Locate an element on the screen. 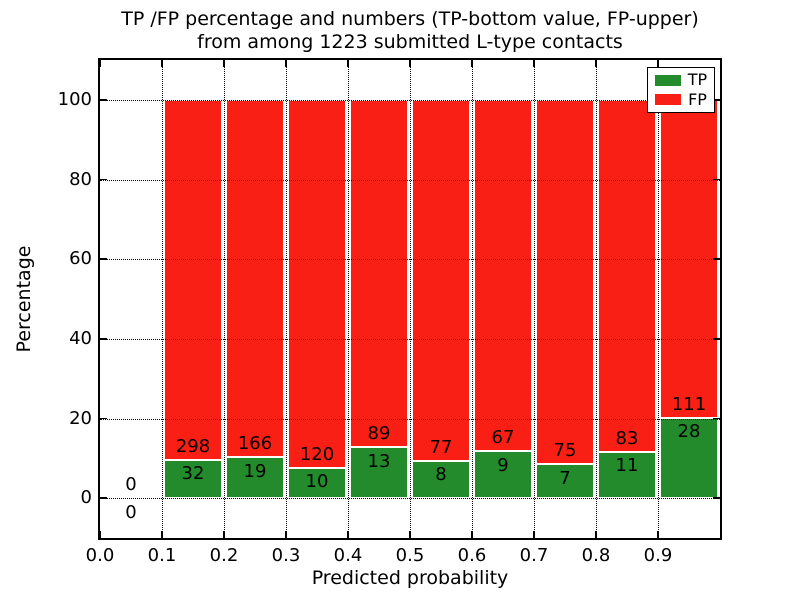  legend-entry-fp: FP is located at coordinates (681, 99).